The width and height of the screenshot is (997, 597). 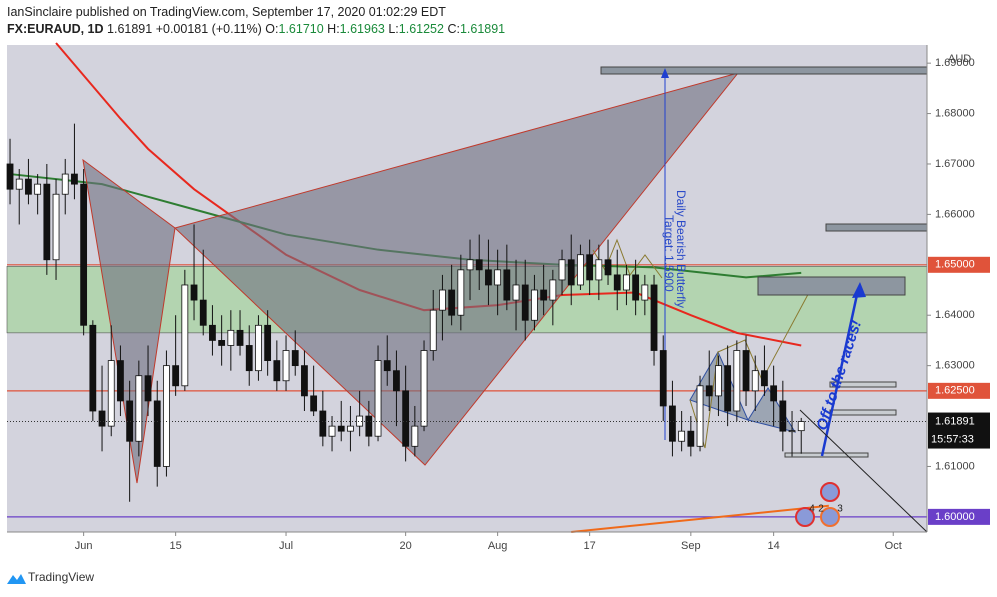 What do you see at coordinates (16, 579) in the screenshot?
I see `logo` at bounding box center [16, 579].